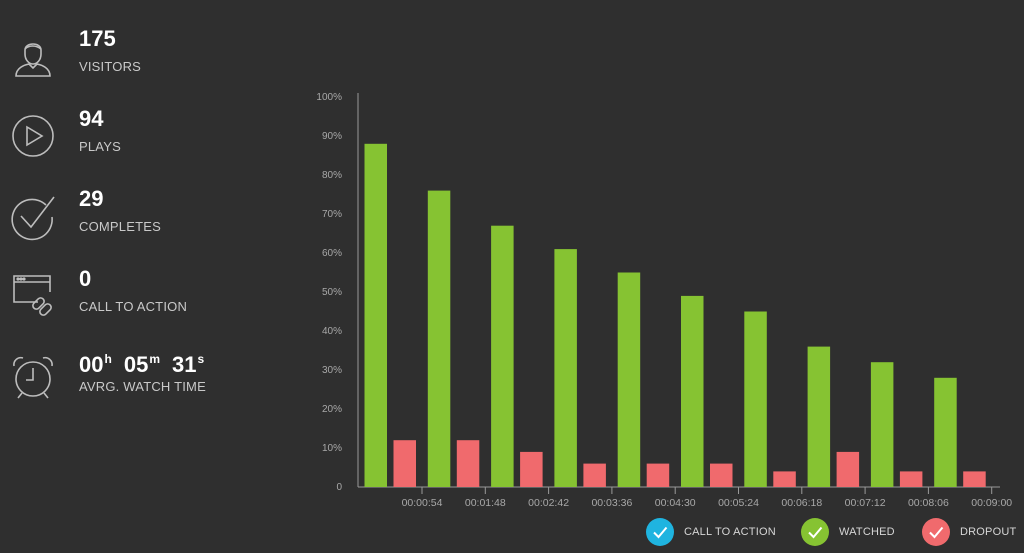 This screenshot has width=1024, height=553. Describe the element at coordinates (991, 503) in the screenshot. I see `x-tick-label: 00:09:00` at that location.